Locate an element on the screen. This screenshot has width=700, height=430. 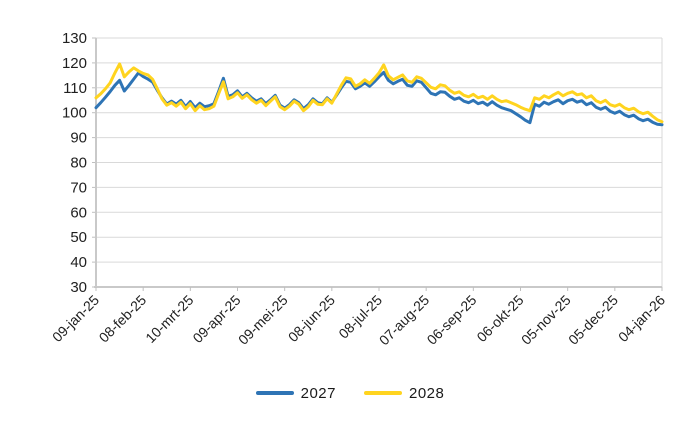
y-tick-label: 90 is located at coordinates (78, 138).